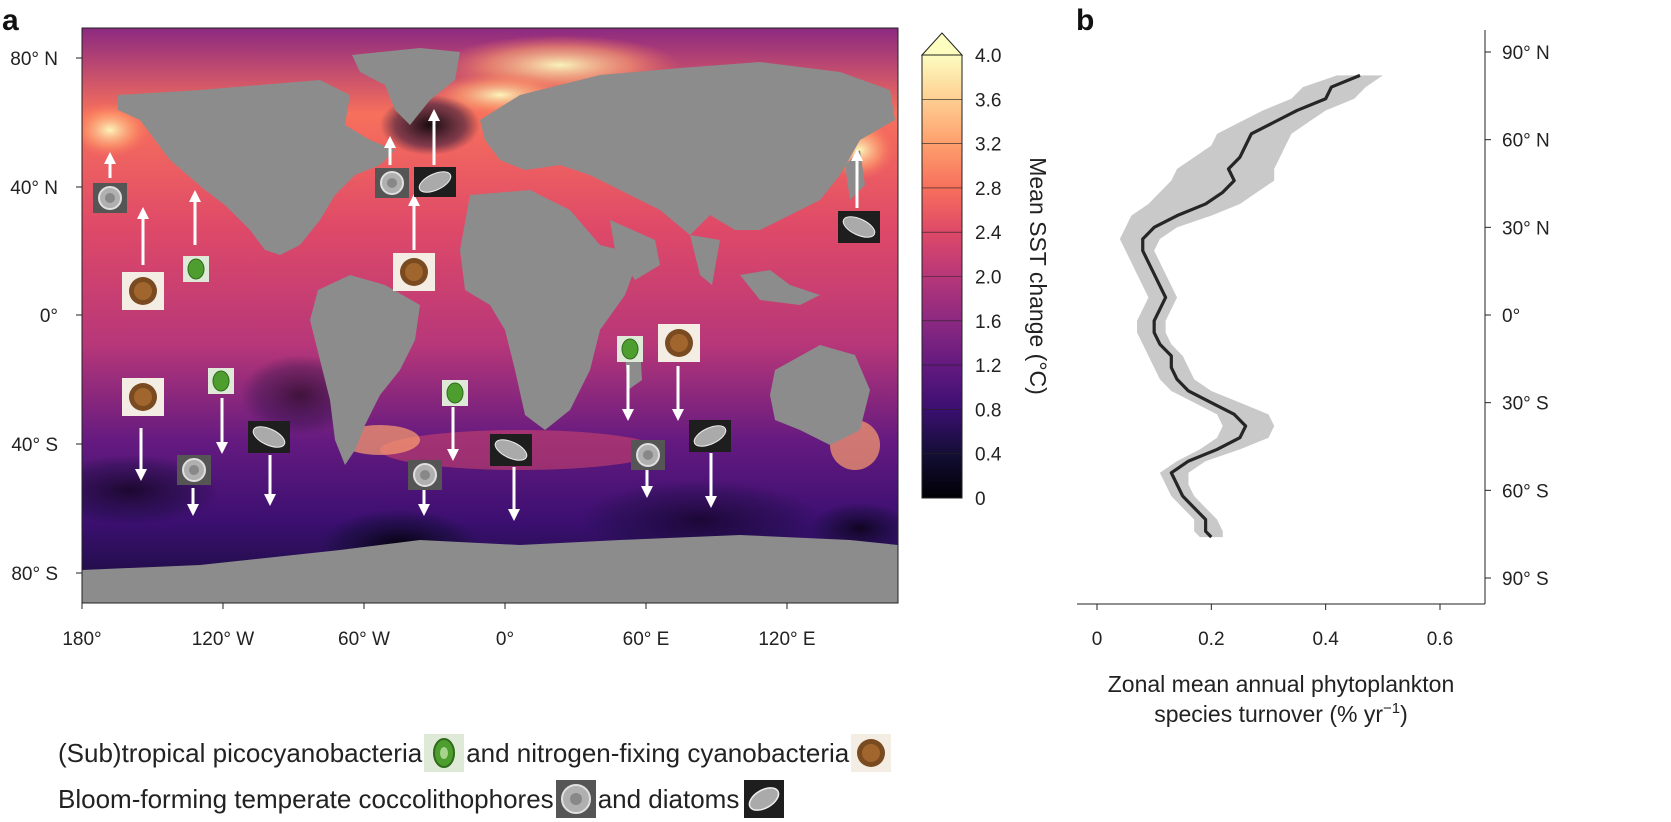 Image resolution: width=1671 pixels, height=822 pixels. What do you see at coordinates (988, 455) in the screenshot?
I see `colorbar-tick-label: 0.4` at bounding box center [988, 455].